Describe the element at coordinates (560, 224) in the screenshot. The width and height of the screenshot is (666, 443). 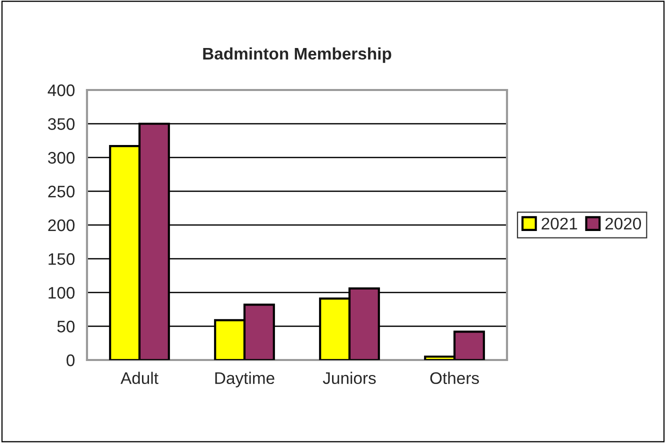
I see `legend-label: 2021` at that location.